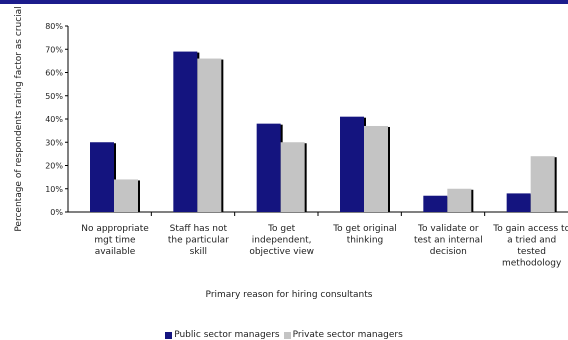  Describe the element at coordinates (287, 335) in the screenshot. I see `legend-swatch-private` at that location.